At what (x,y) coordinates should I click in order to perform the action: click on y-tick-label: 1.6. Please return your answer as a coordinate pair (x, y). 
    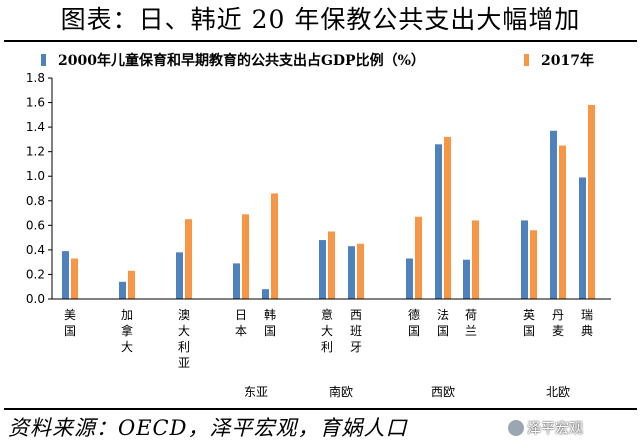
    Looking at the image, I should click on (35, 103).